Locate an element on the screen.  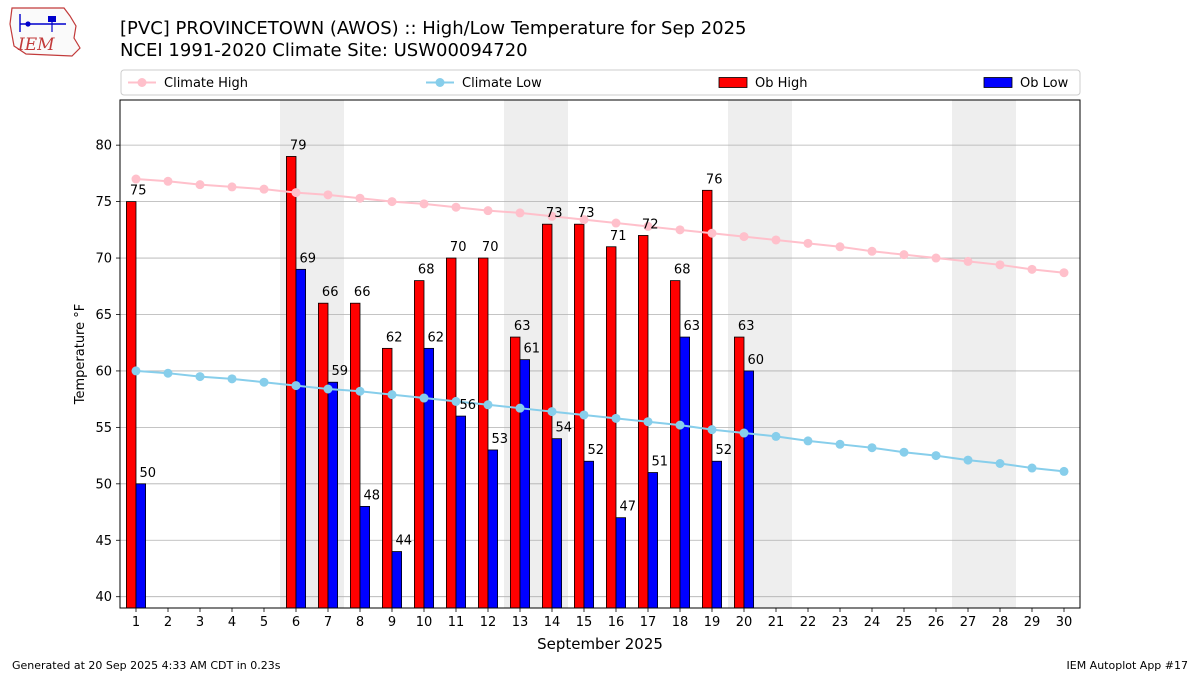
ob-low-label: 47 is located at coordinates (628, 507).